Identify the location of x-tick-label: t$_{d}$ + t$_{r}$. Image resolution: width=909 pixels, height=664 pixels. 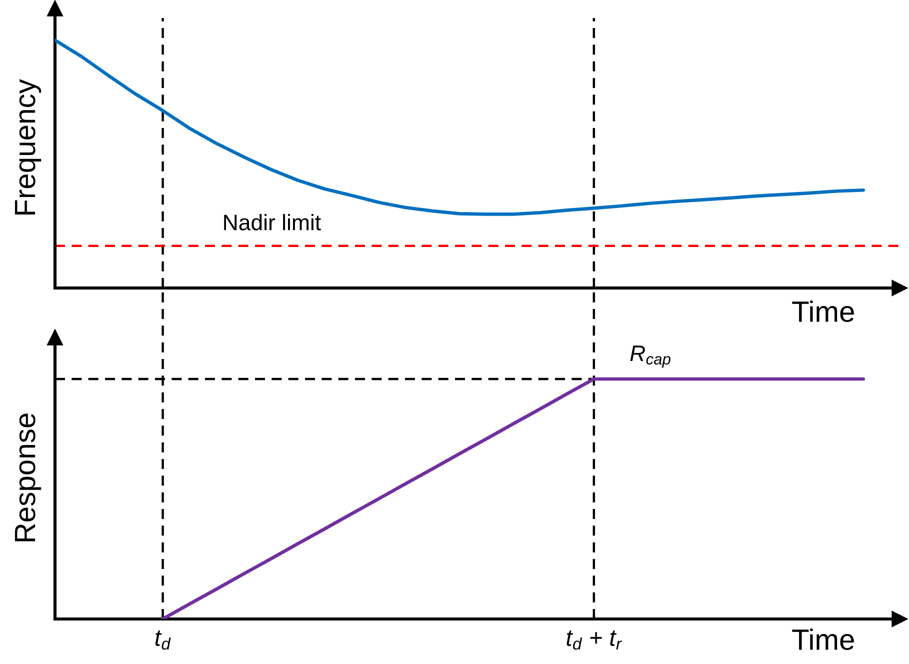
(594, 640).